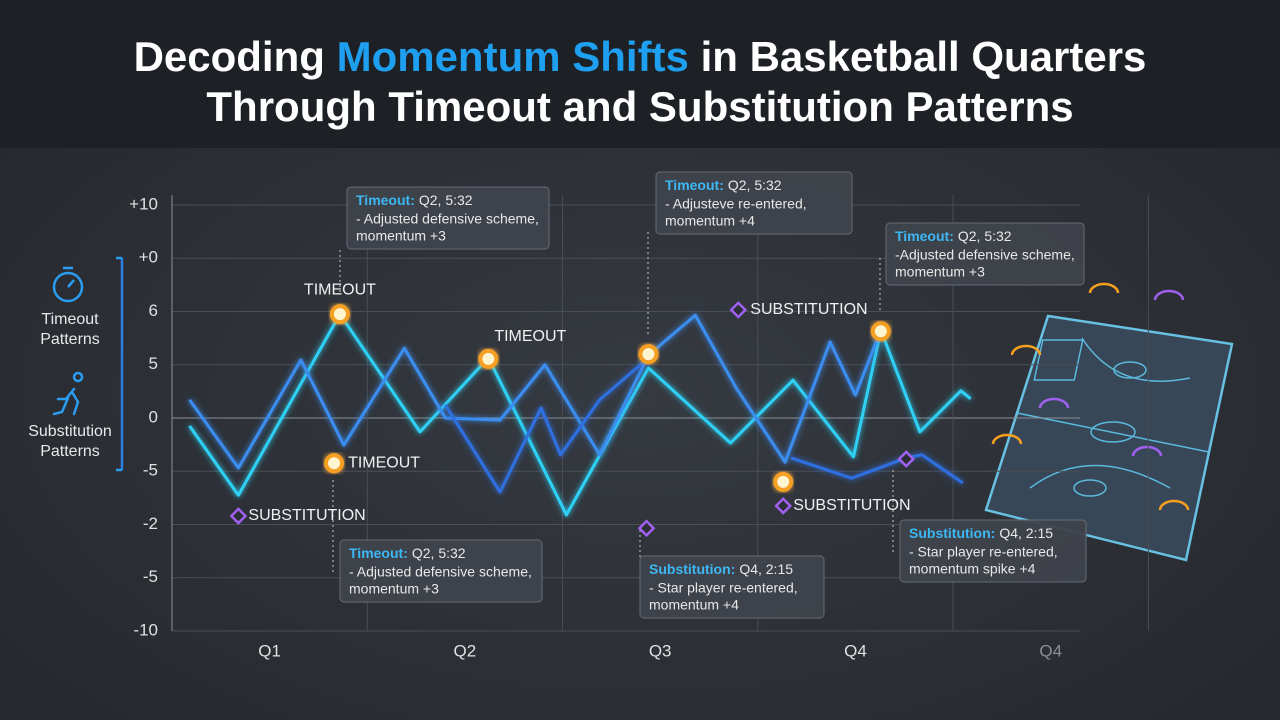 Image resolution: width=1280 pixels, height=720 pixels. What do you see at coordinates (153, 310) in the screenshot?
I see `y-axis-label: 6` at bounding box center [153, 310].